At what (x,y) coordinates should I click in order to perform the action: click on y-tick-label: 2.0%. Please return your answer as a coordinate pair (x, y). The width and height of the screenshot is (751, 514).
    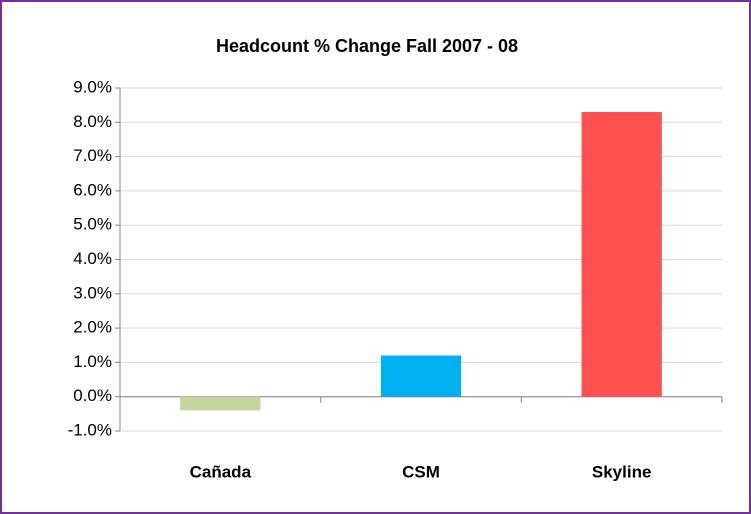
    Looking at the image, I should click on (92, 327).